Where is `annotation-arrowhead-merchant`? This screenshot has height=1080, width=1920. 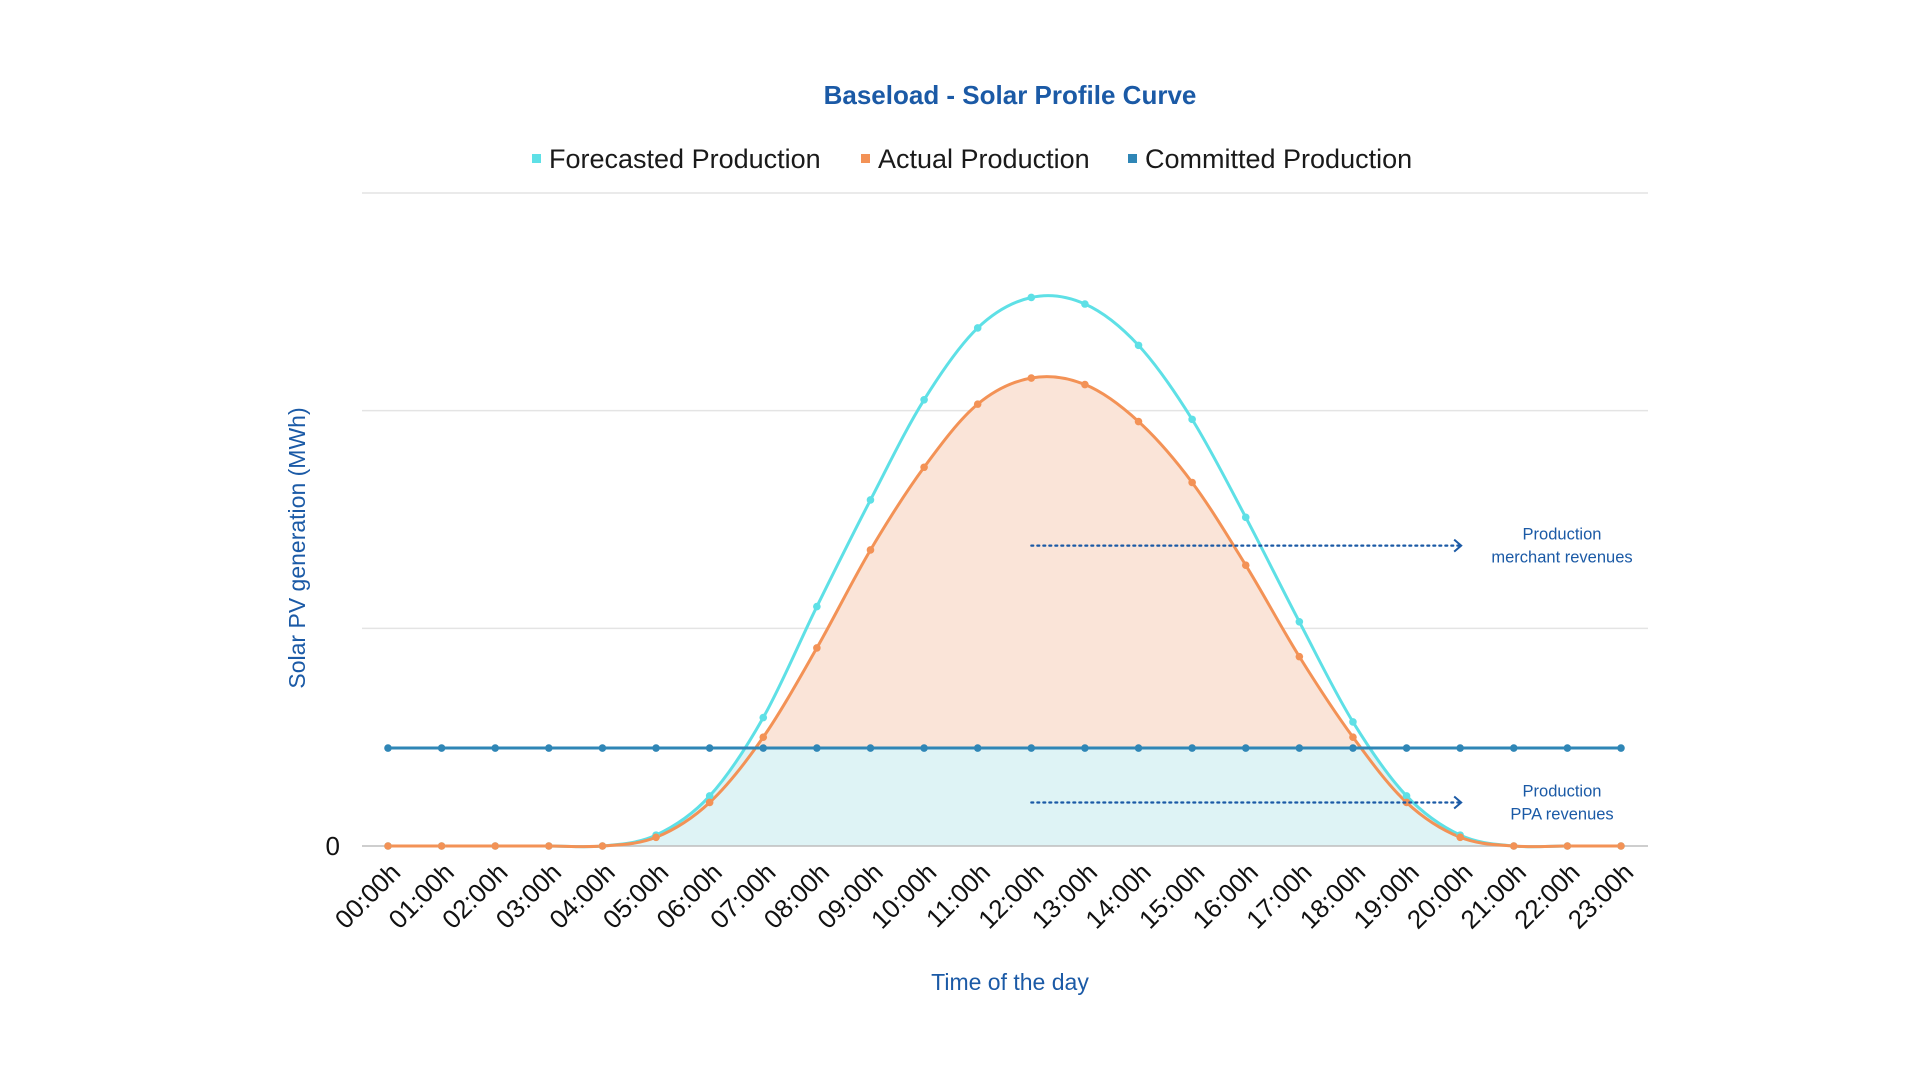
annotation-arrowhead-merchant is located at coordinates (1458, 545).